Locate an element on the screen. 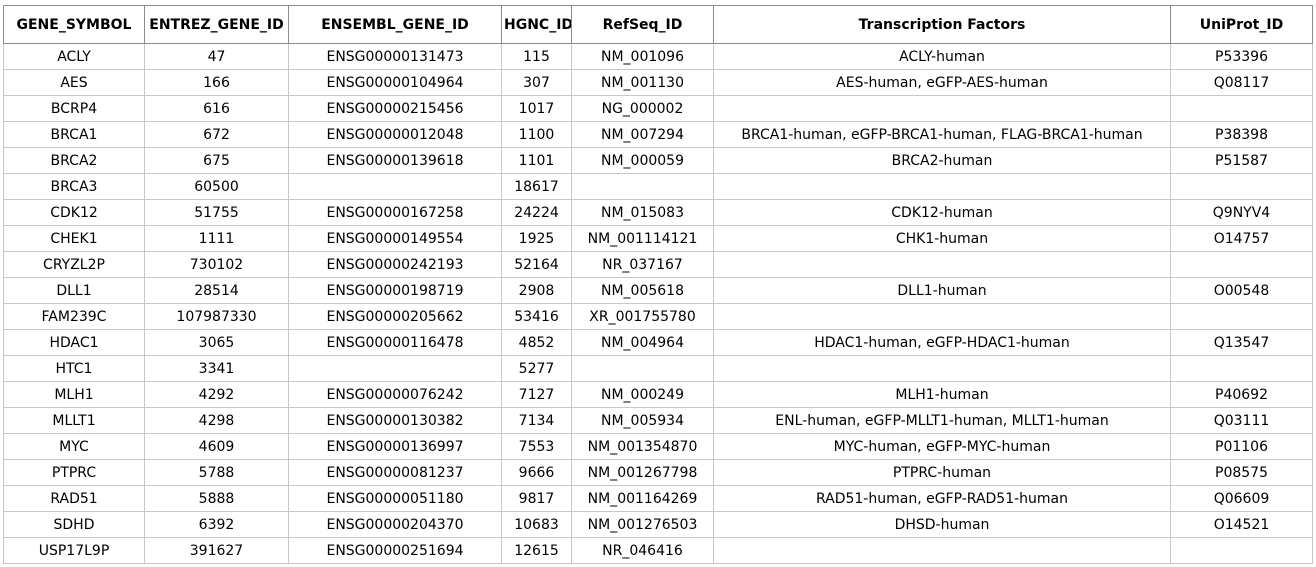 The image size is (1316, 567). col-entrez-gene-id-cell: 730102 is located at coordinates (216, 264).